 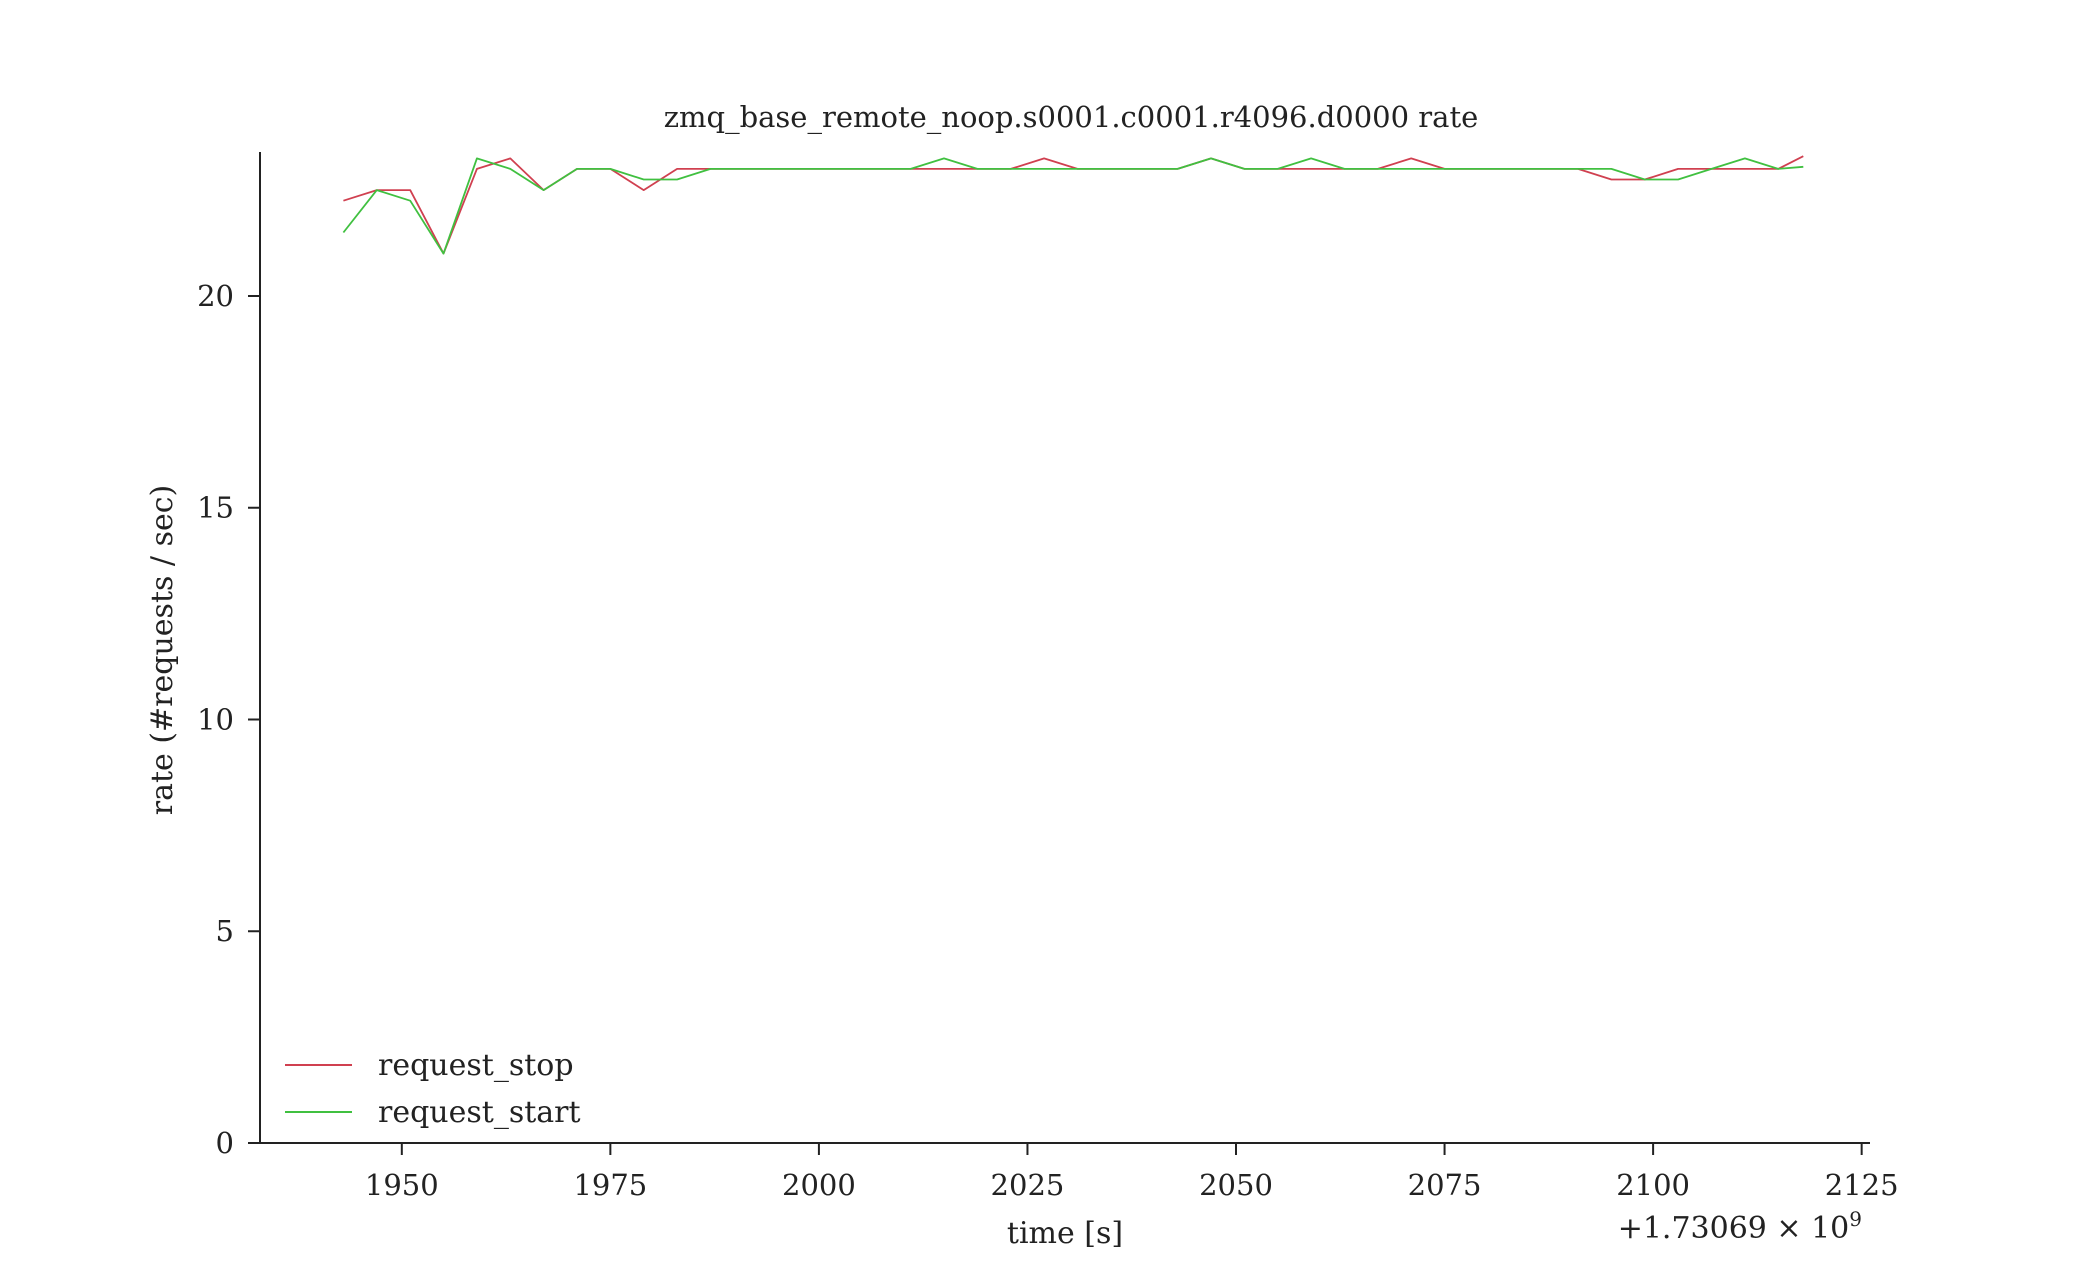 What do you see at coordinates (433, 1089) in the screenshot?
I see `legend: request_stop request_start` at bounding box center [433, 1089].